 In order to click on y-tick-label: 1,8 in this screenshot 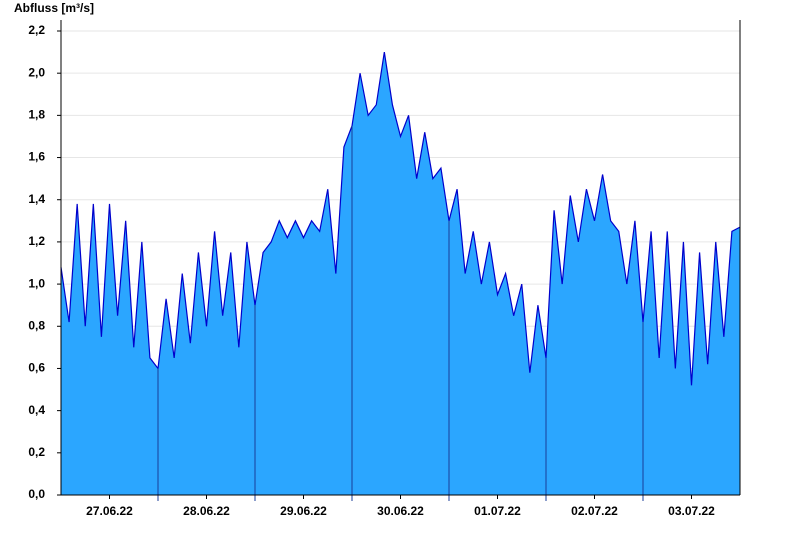, I will do `click(36, 115)`.